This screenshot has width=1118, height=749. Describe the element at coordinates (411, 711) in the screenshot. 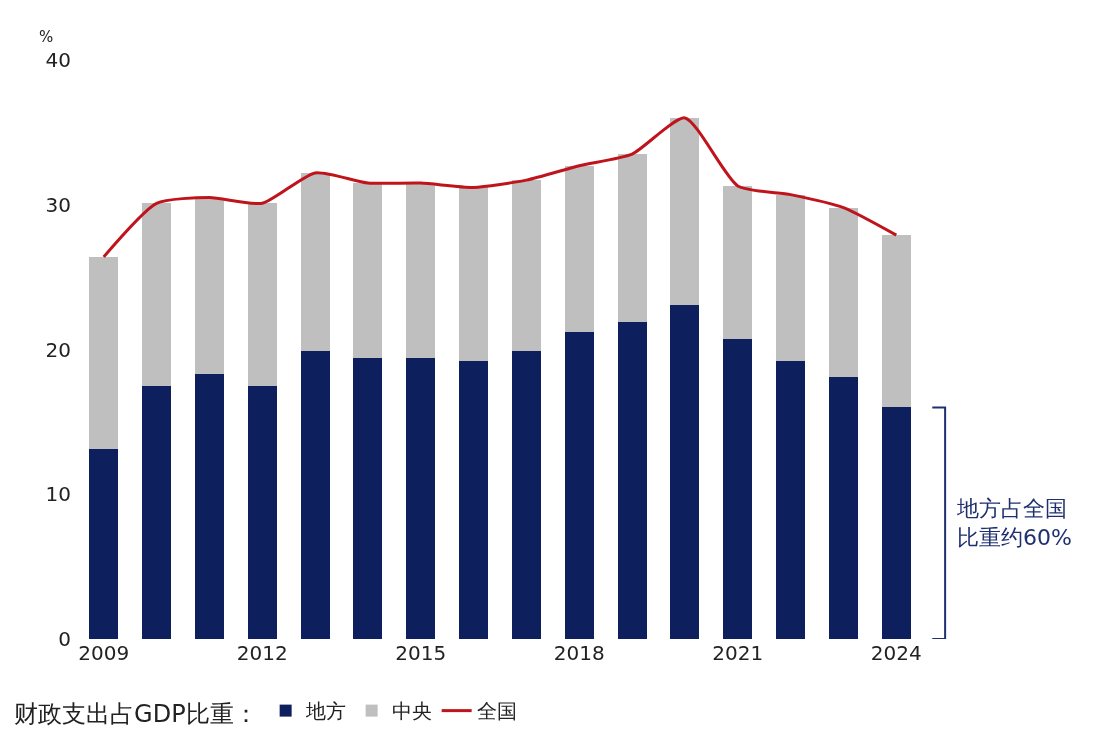

I see `legend-label: 中央` at that location.